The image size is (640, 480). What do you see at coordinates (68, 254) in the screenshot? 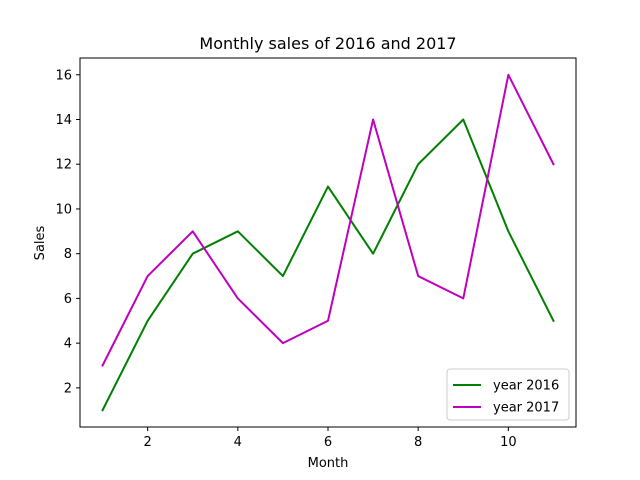
I see `y-tick-label: 8` at bounding box center [68, 254].